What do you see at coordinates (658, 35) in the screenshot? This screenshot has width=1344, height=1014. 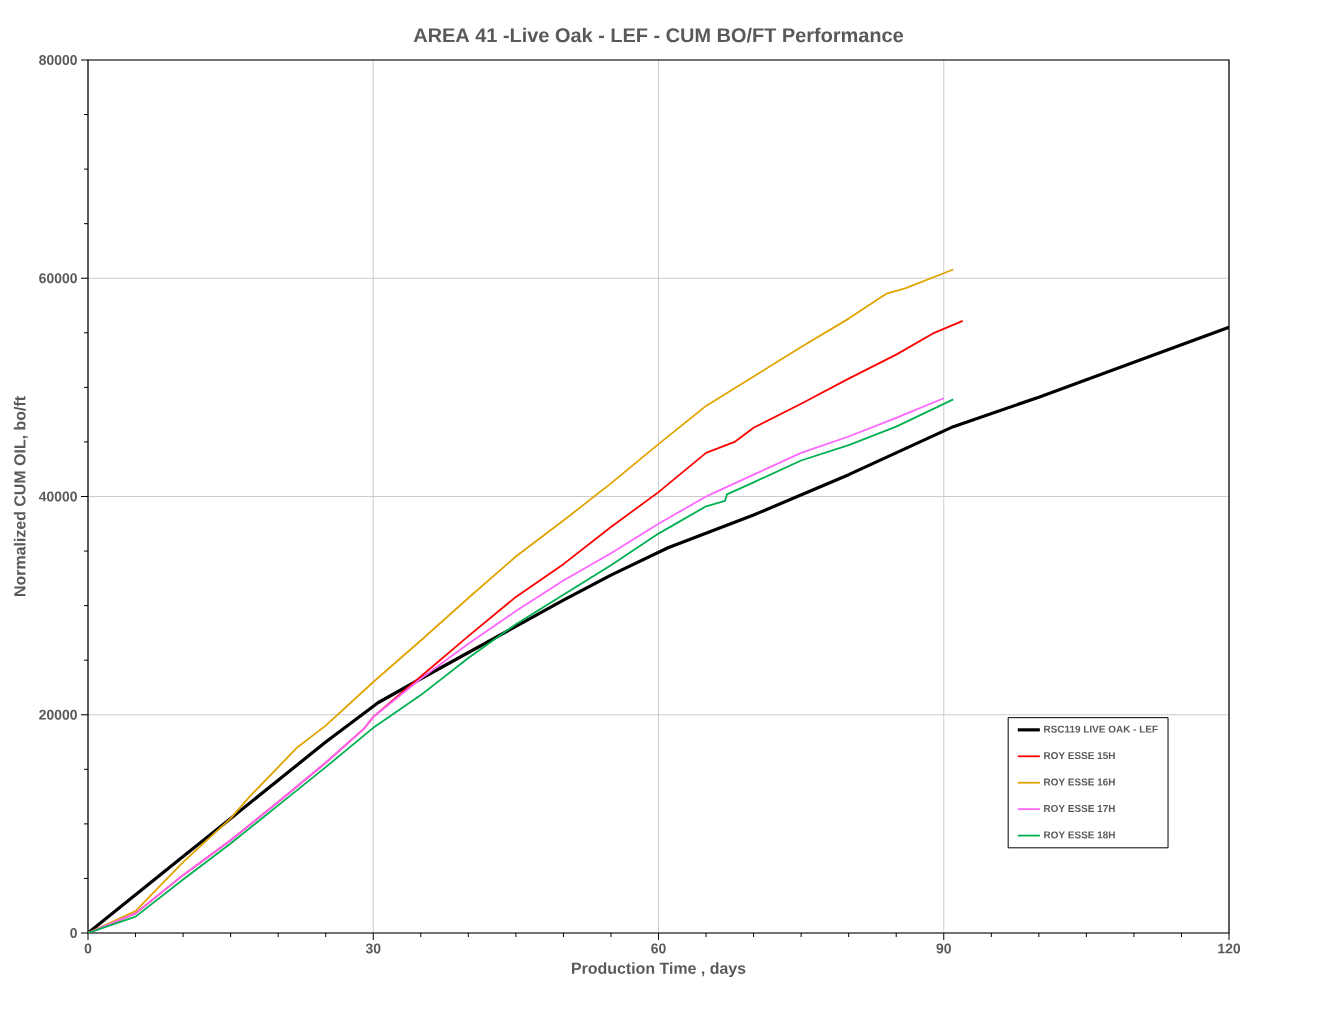 I see `chart-title: AREA 41 -Live Oak - LEF - CUM BO/FT Performance` at bounding box center [658, 35].